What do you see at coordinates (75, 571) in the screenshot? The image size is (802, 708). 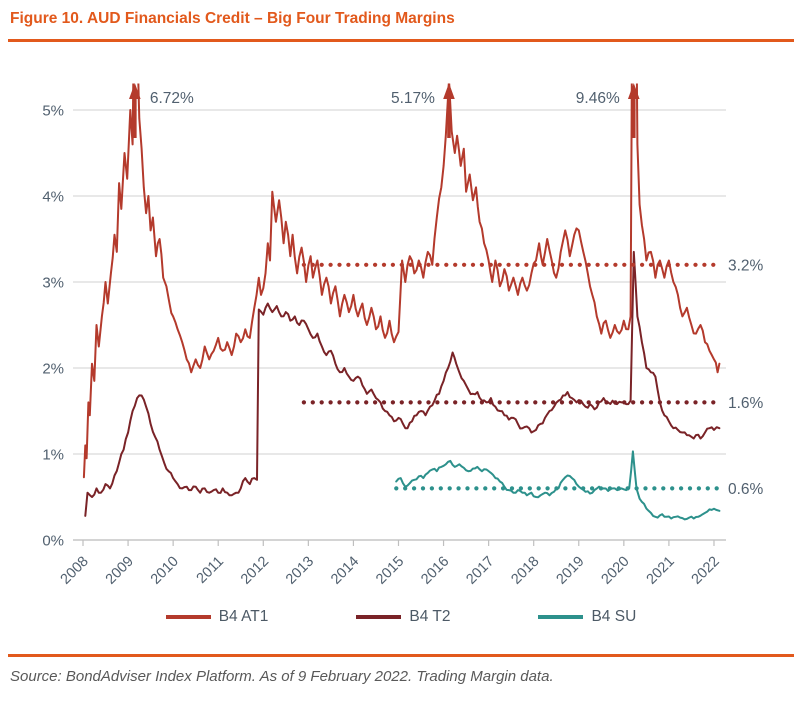 I see `x-axis-tick-label: 2008` at bounding box center [75, 571].